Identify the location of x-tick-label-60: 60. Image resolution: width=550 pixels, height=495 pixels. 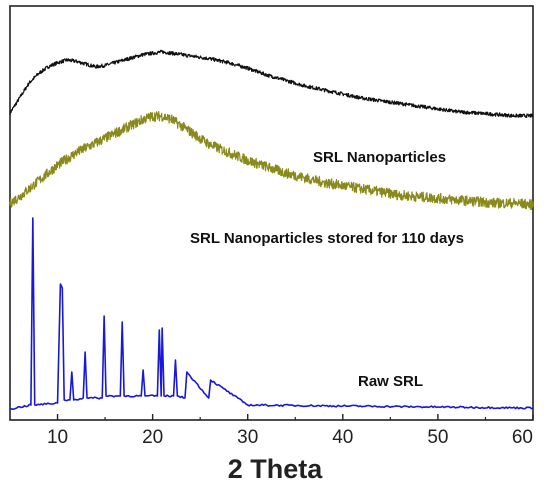
(522, 437).